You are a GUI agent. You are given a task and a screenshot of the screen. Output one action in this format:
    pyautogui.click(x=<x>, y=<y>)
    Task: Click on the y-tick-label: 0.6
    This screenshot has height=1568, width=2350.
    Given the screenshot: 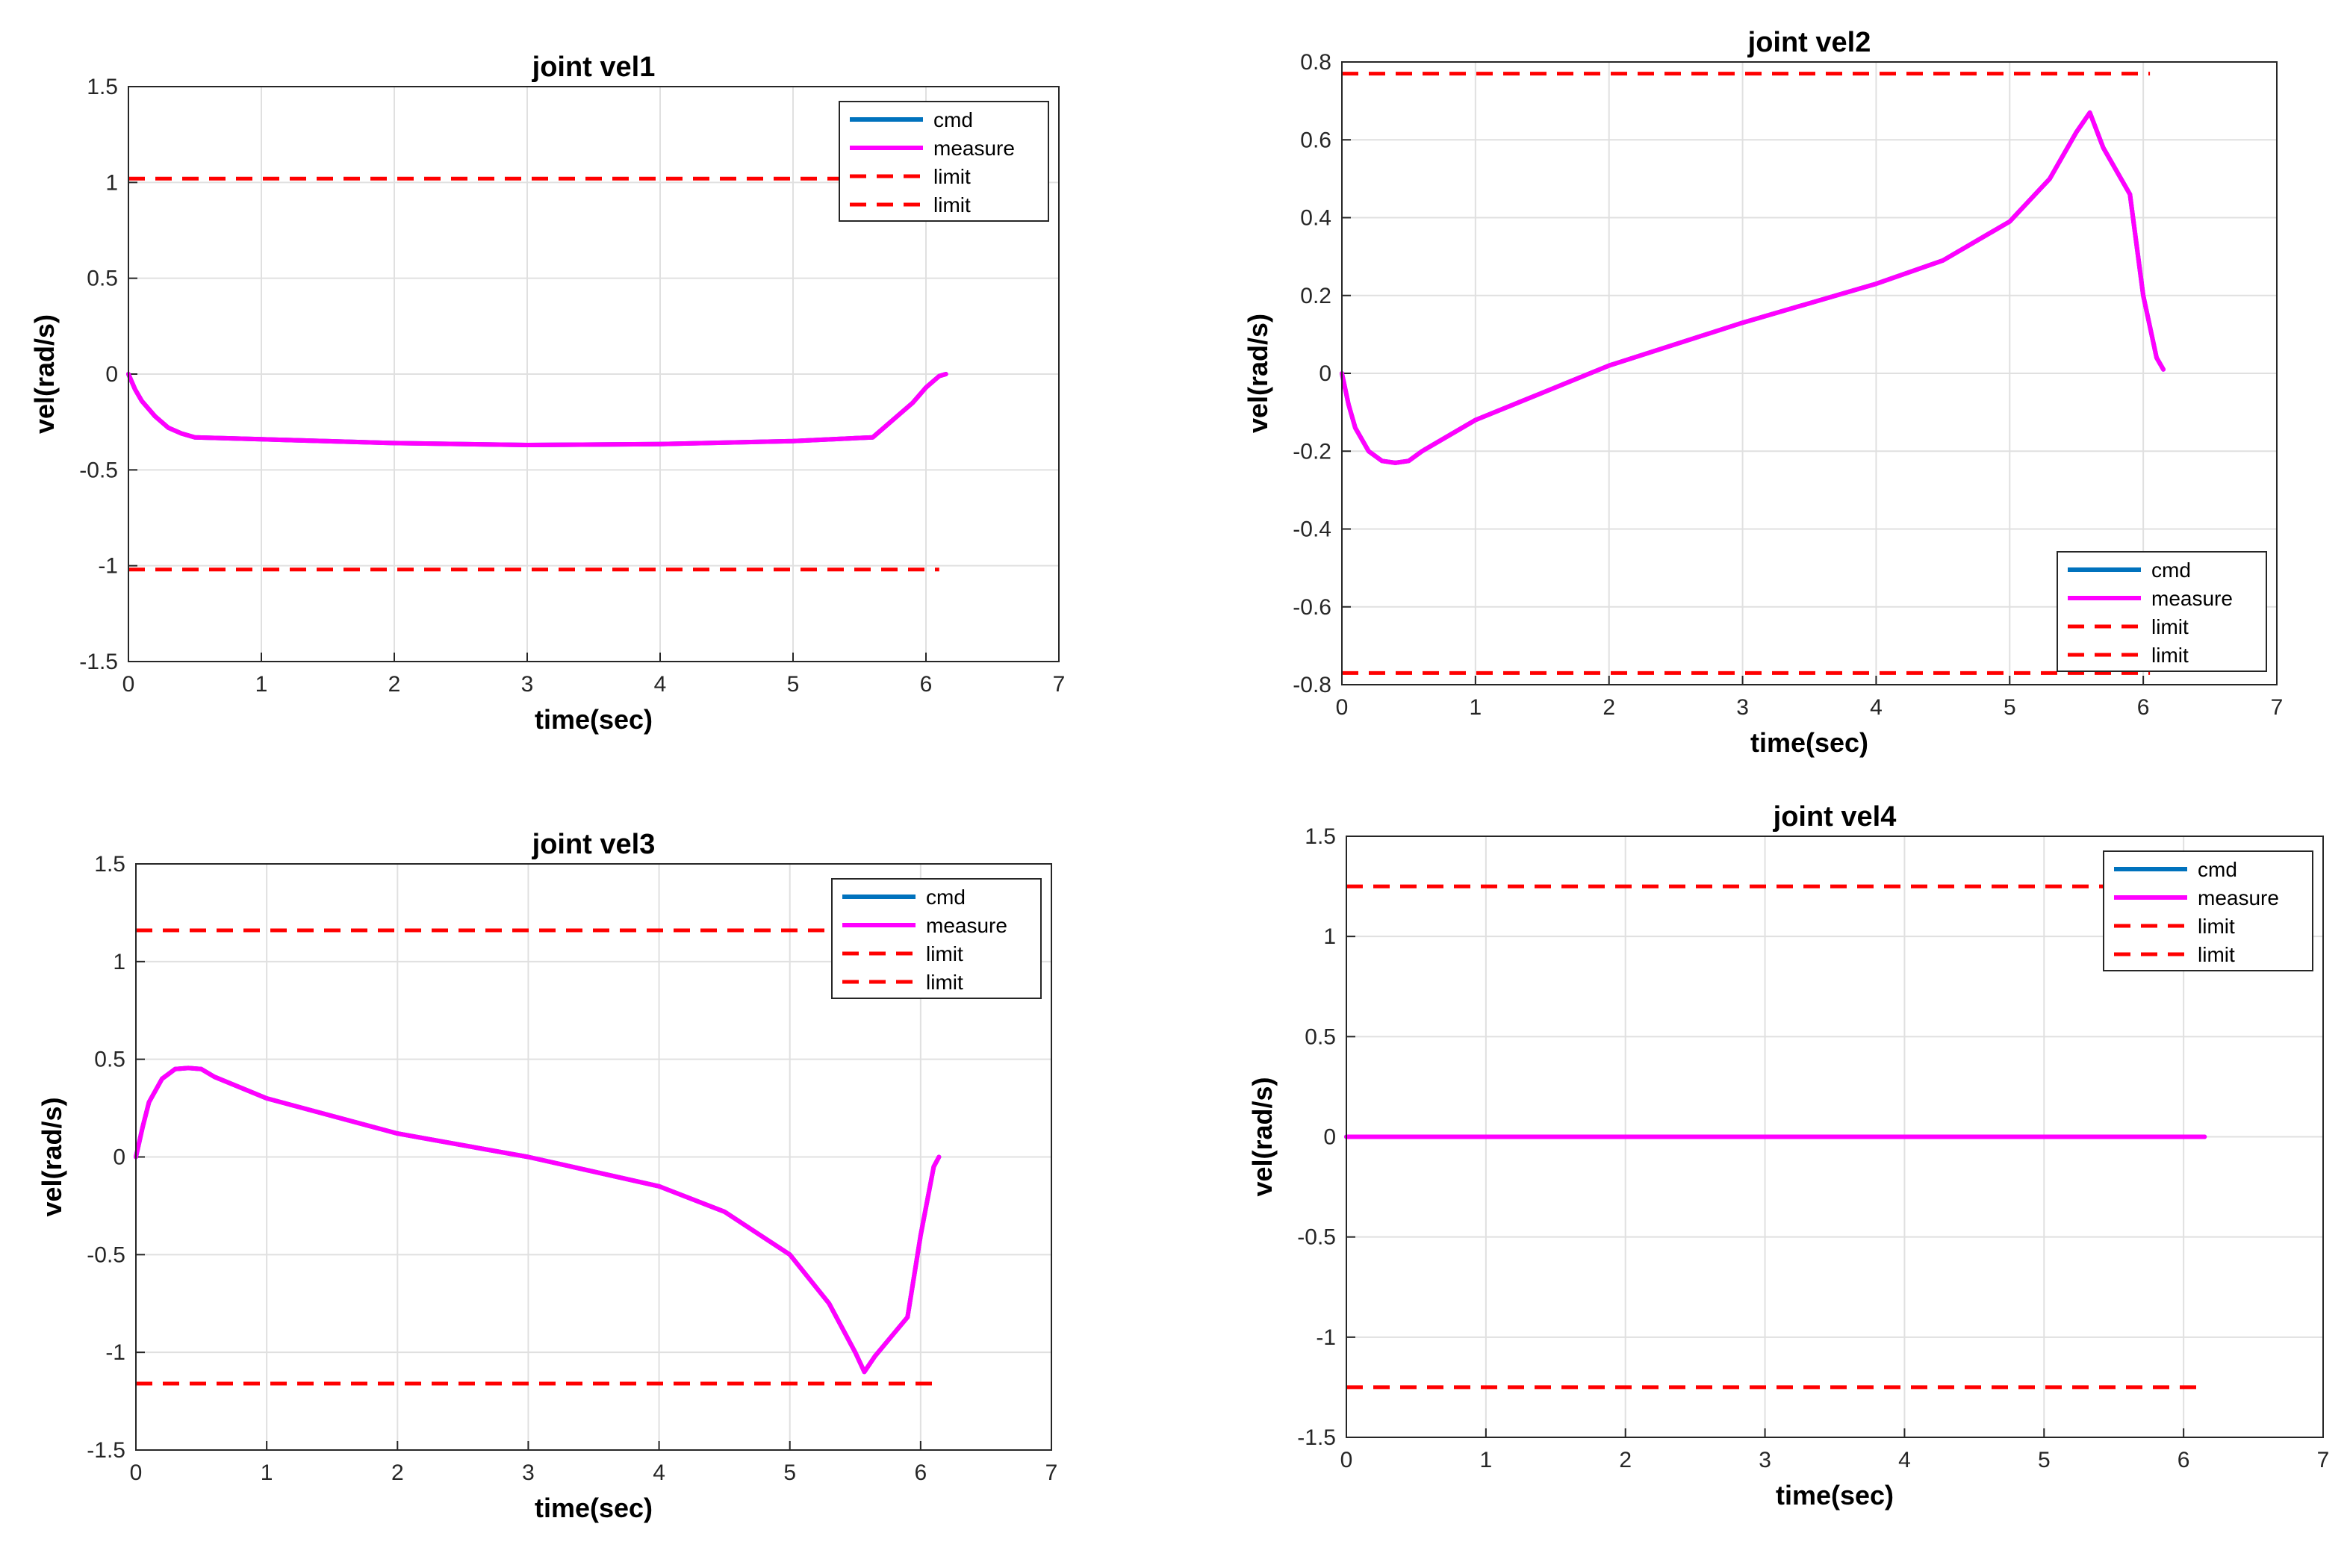 What is the action you would take?
    pyautogui.click(x=1315, y=140)
    